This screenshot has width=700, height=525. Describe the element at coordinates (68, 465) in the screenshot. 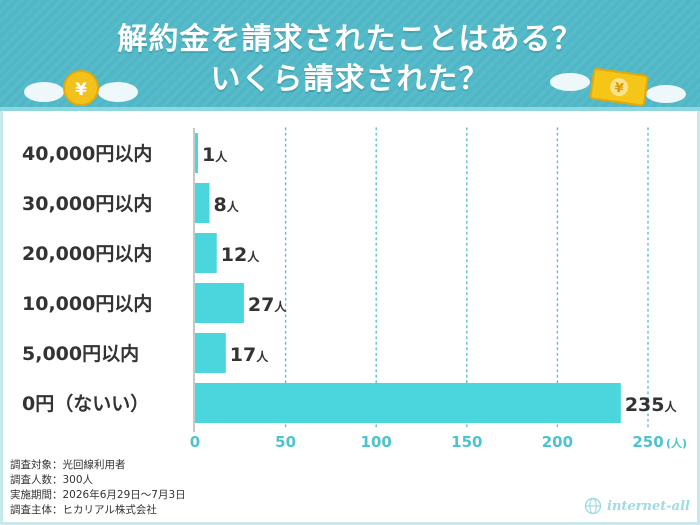

I see `note-target: 調査対象：光回線利用者` at that location.